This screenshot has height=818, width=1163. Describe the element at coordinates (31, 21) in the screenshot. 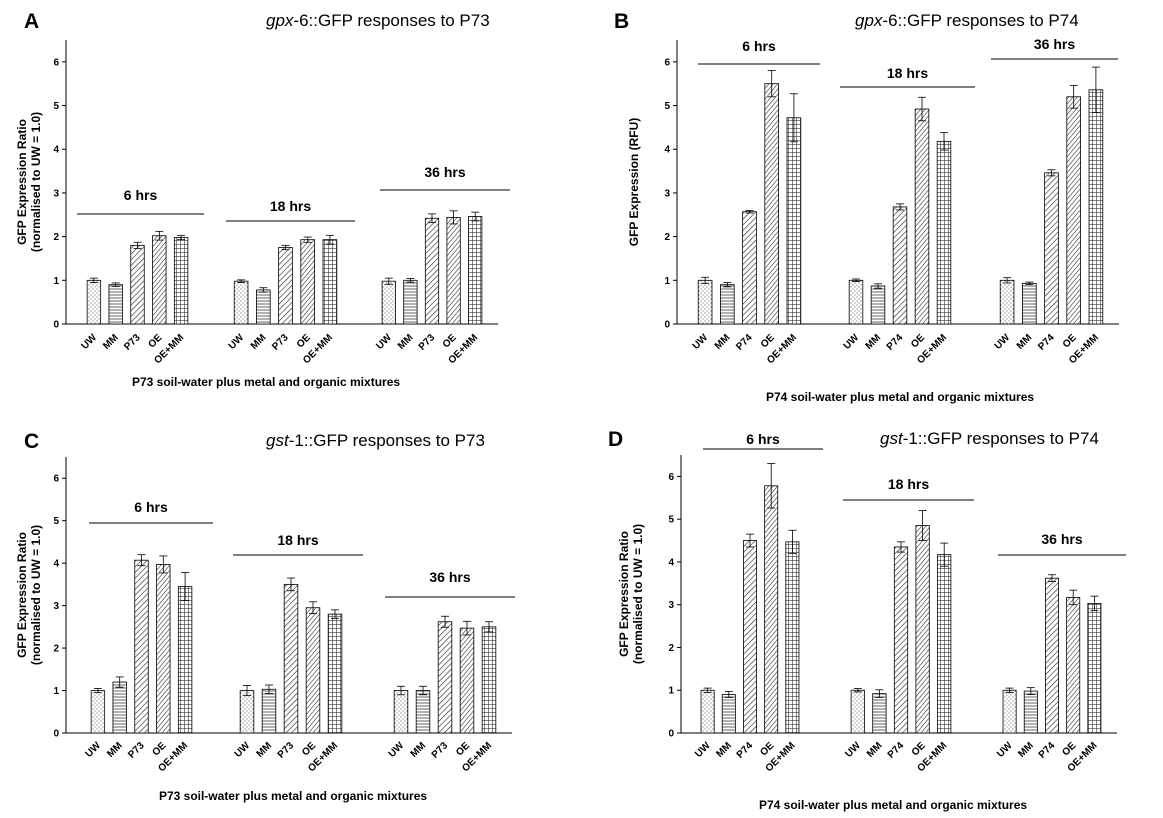

I see `panel-letter-a: A` at that location.